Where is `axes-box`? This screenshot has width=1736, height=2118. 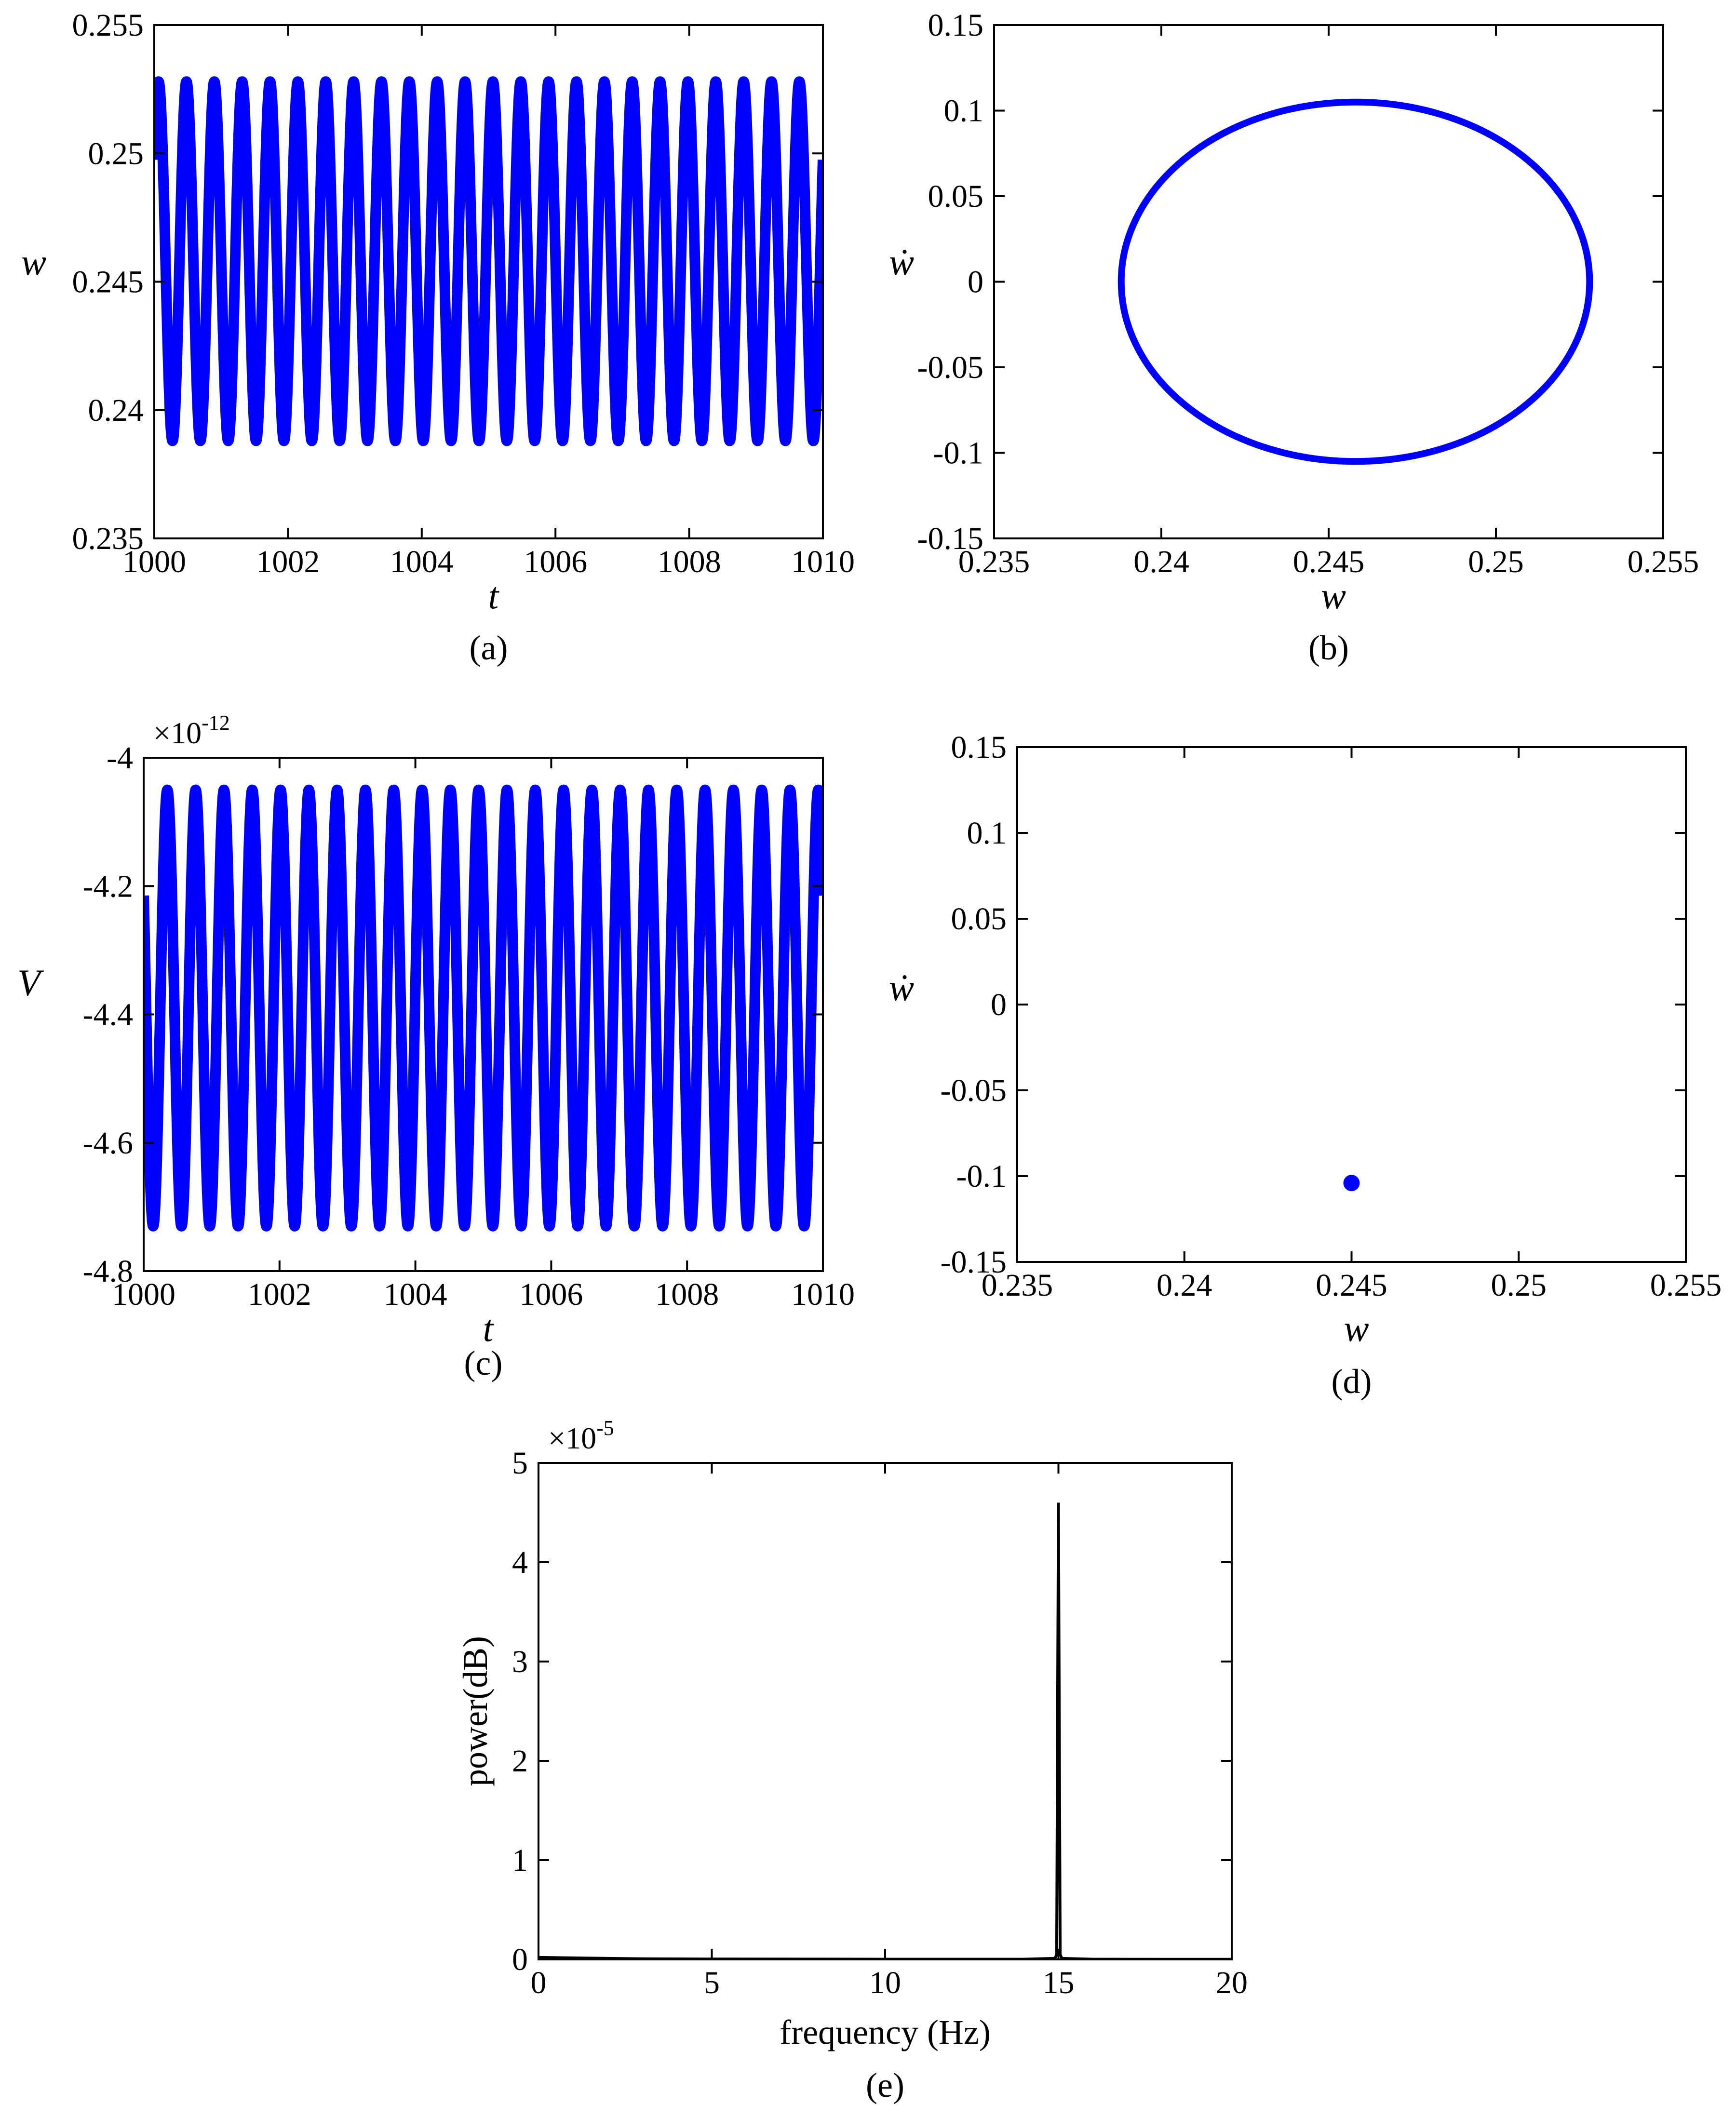
axes-box is located at coordinates (886, 1711).